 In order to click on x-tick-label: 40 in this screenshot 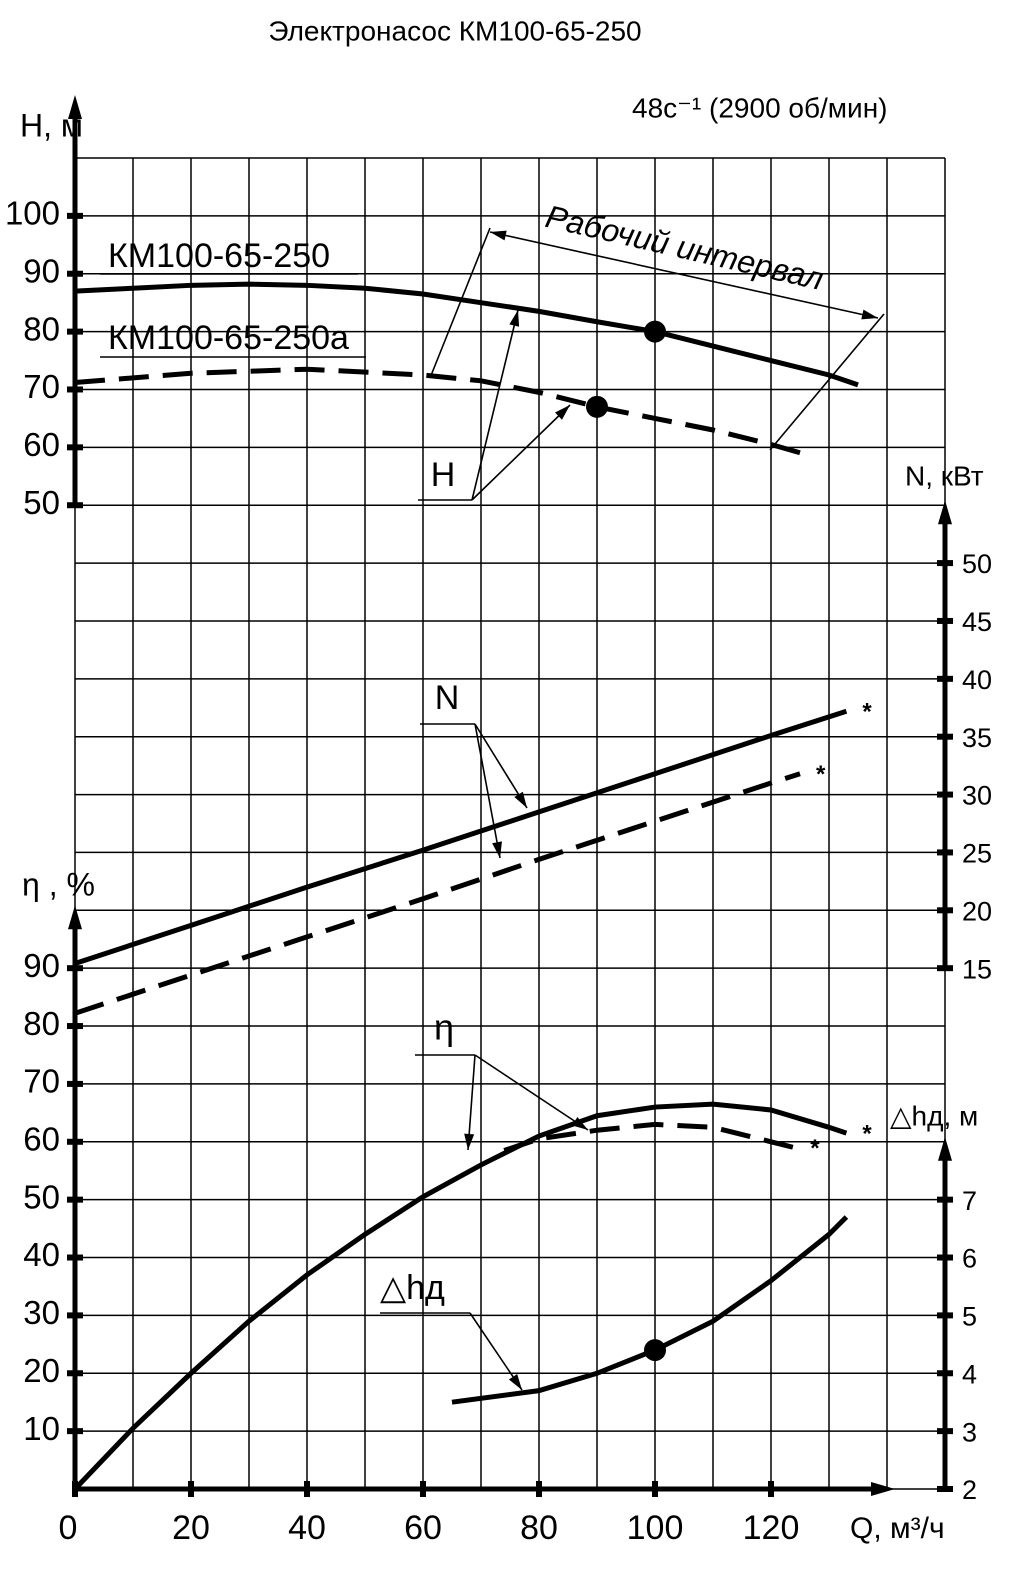, I will do `click(307, 1528)`.